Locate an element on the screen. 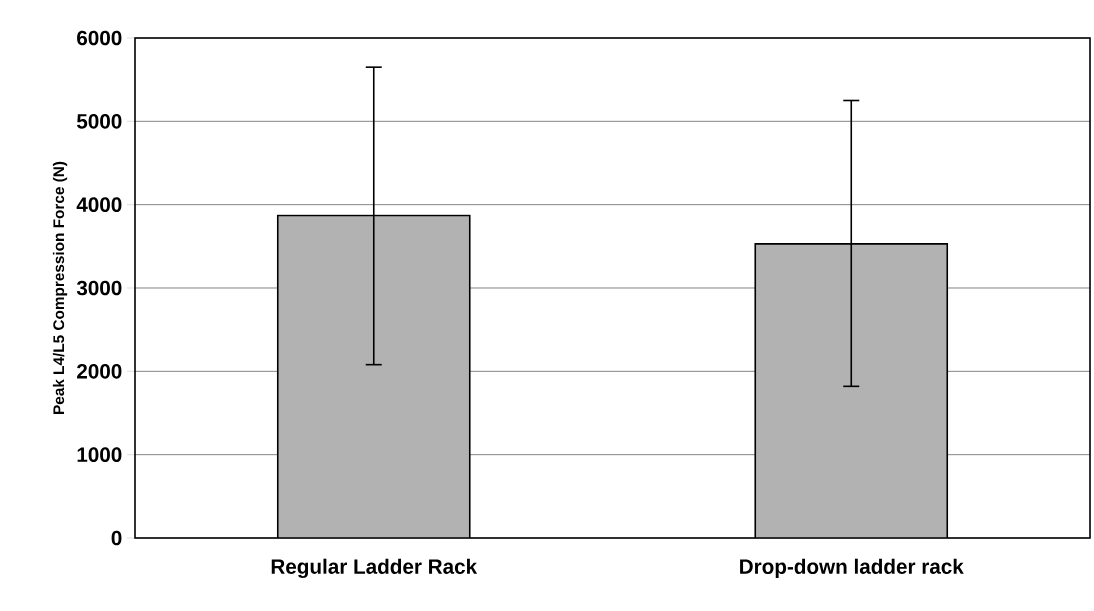  y-tick-label: 2000 is located at coordinates (99, 371).